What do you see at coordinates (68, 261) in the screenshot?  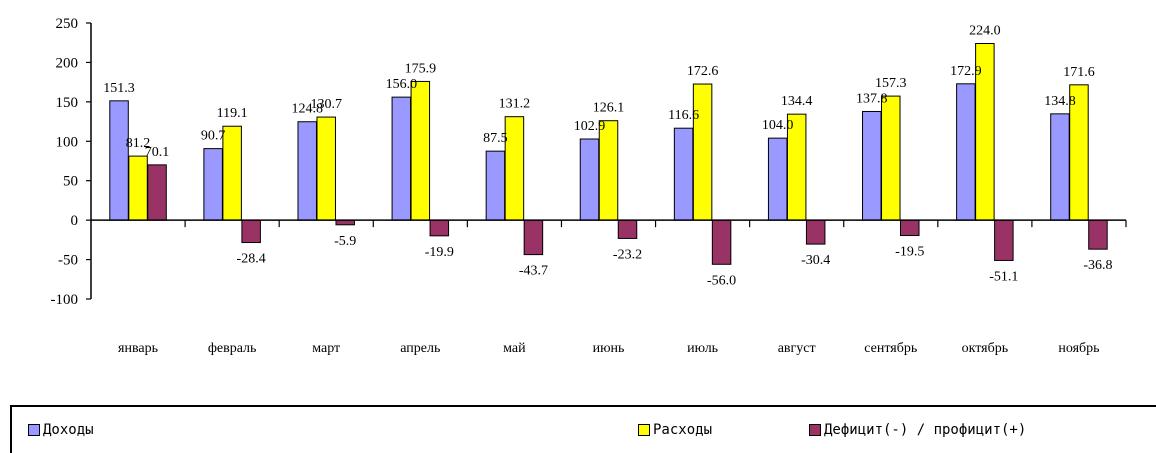 I see `y-tick-label: -50` at bounding box center [68, 261].